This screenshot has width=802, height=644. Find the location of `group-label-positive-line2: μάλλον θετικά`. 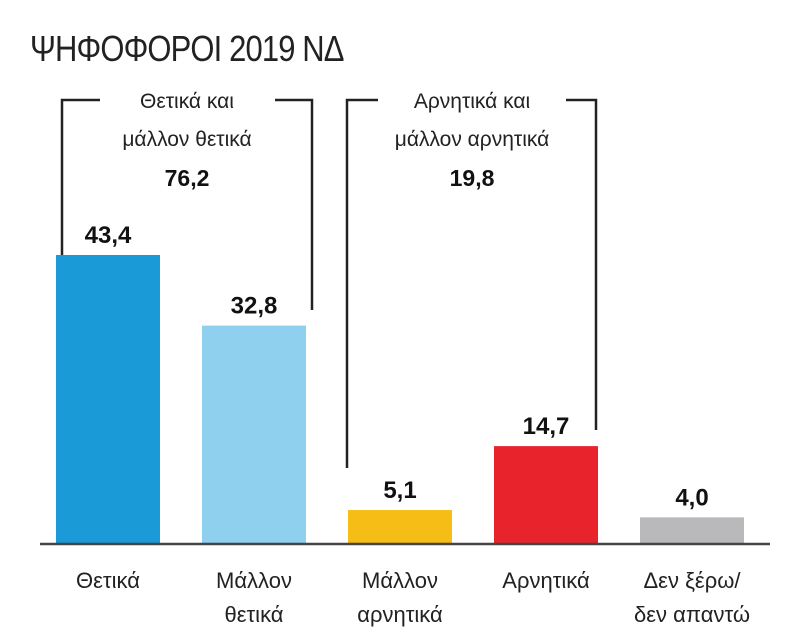

group-label-positive-line2: μάλλον θετικά is located at coordinates (186, 139).